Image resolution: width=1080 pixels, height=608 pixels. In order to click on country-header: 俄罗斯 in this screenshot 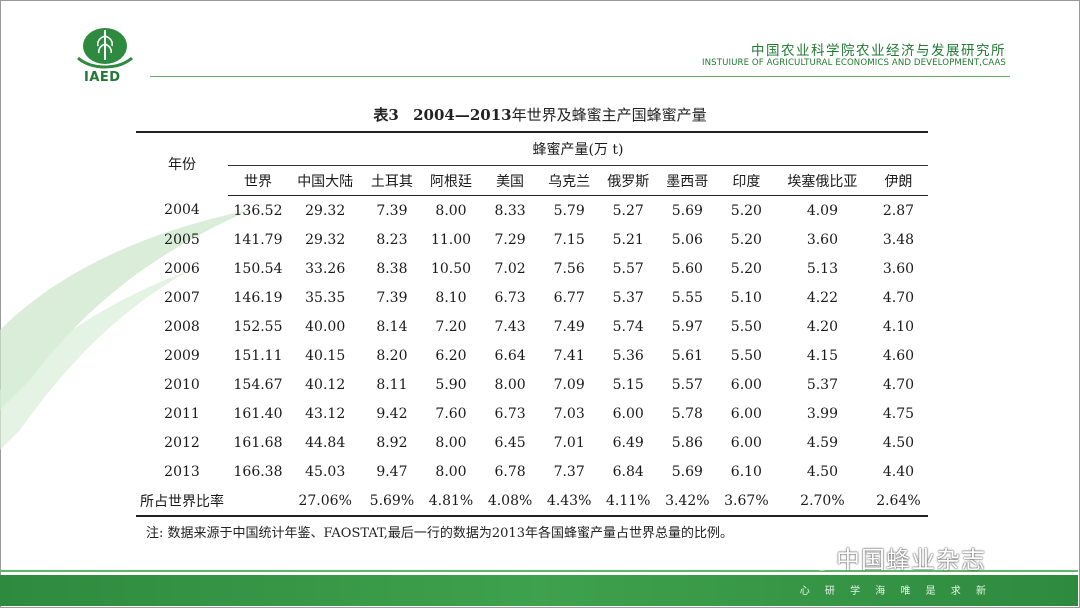, I will do `click(628, 180)`.